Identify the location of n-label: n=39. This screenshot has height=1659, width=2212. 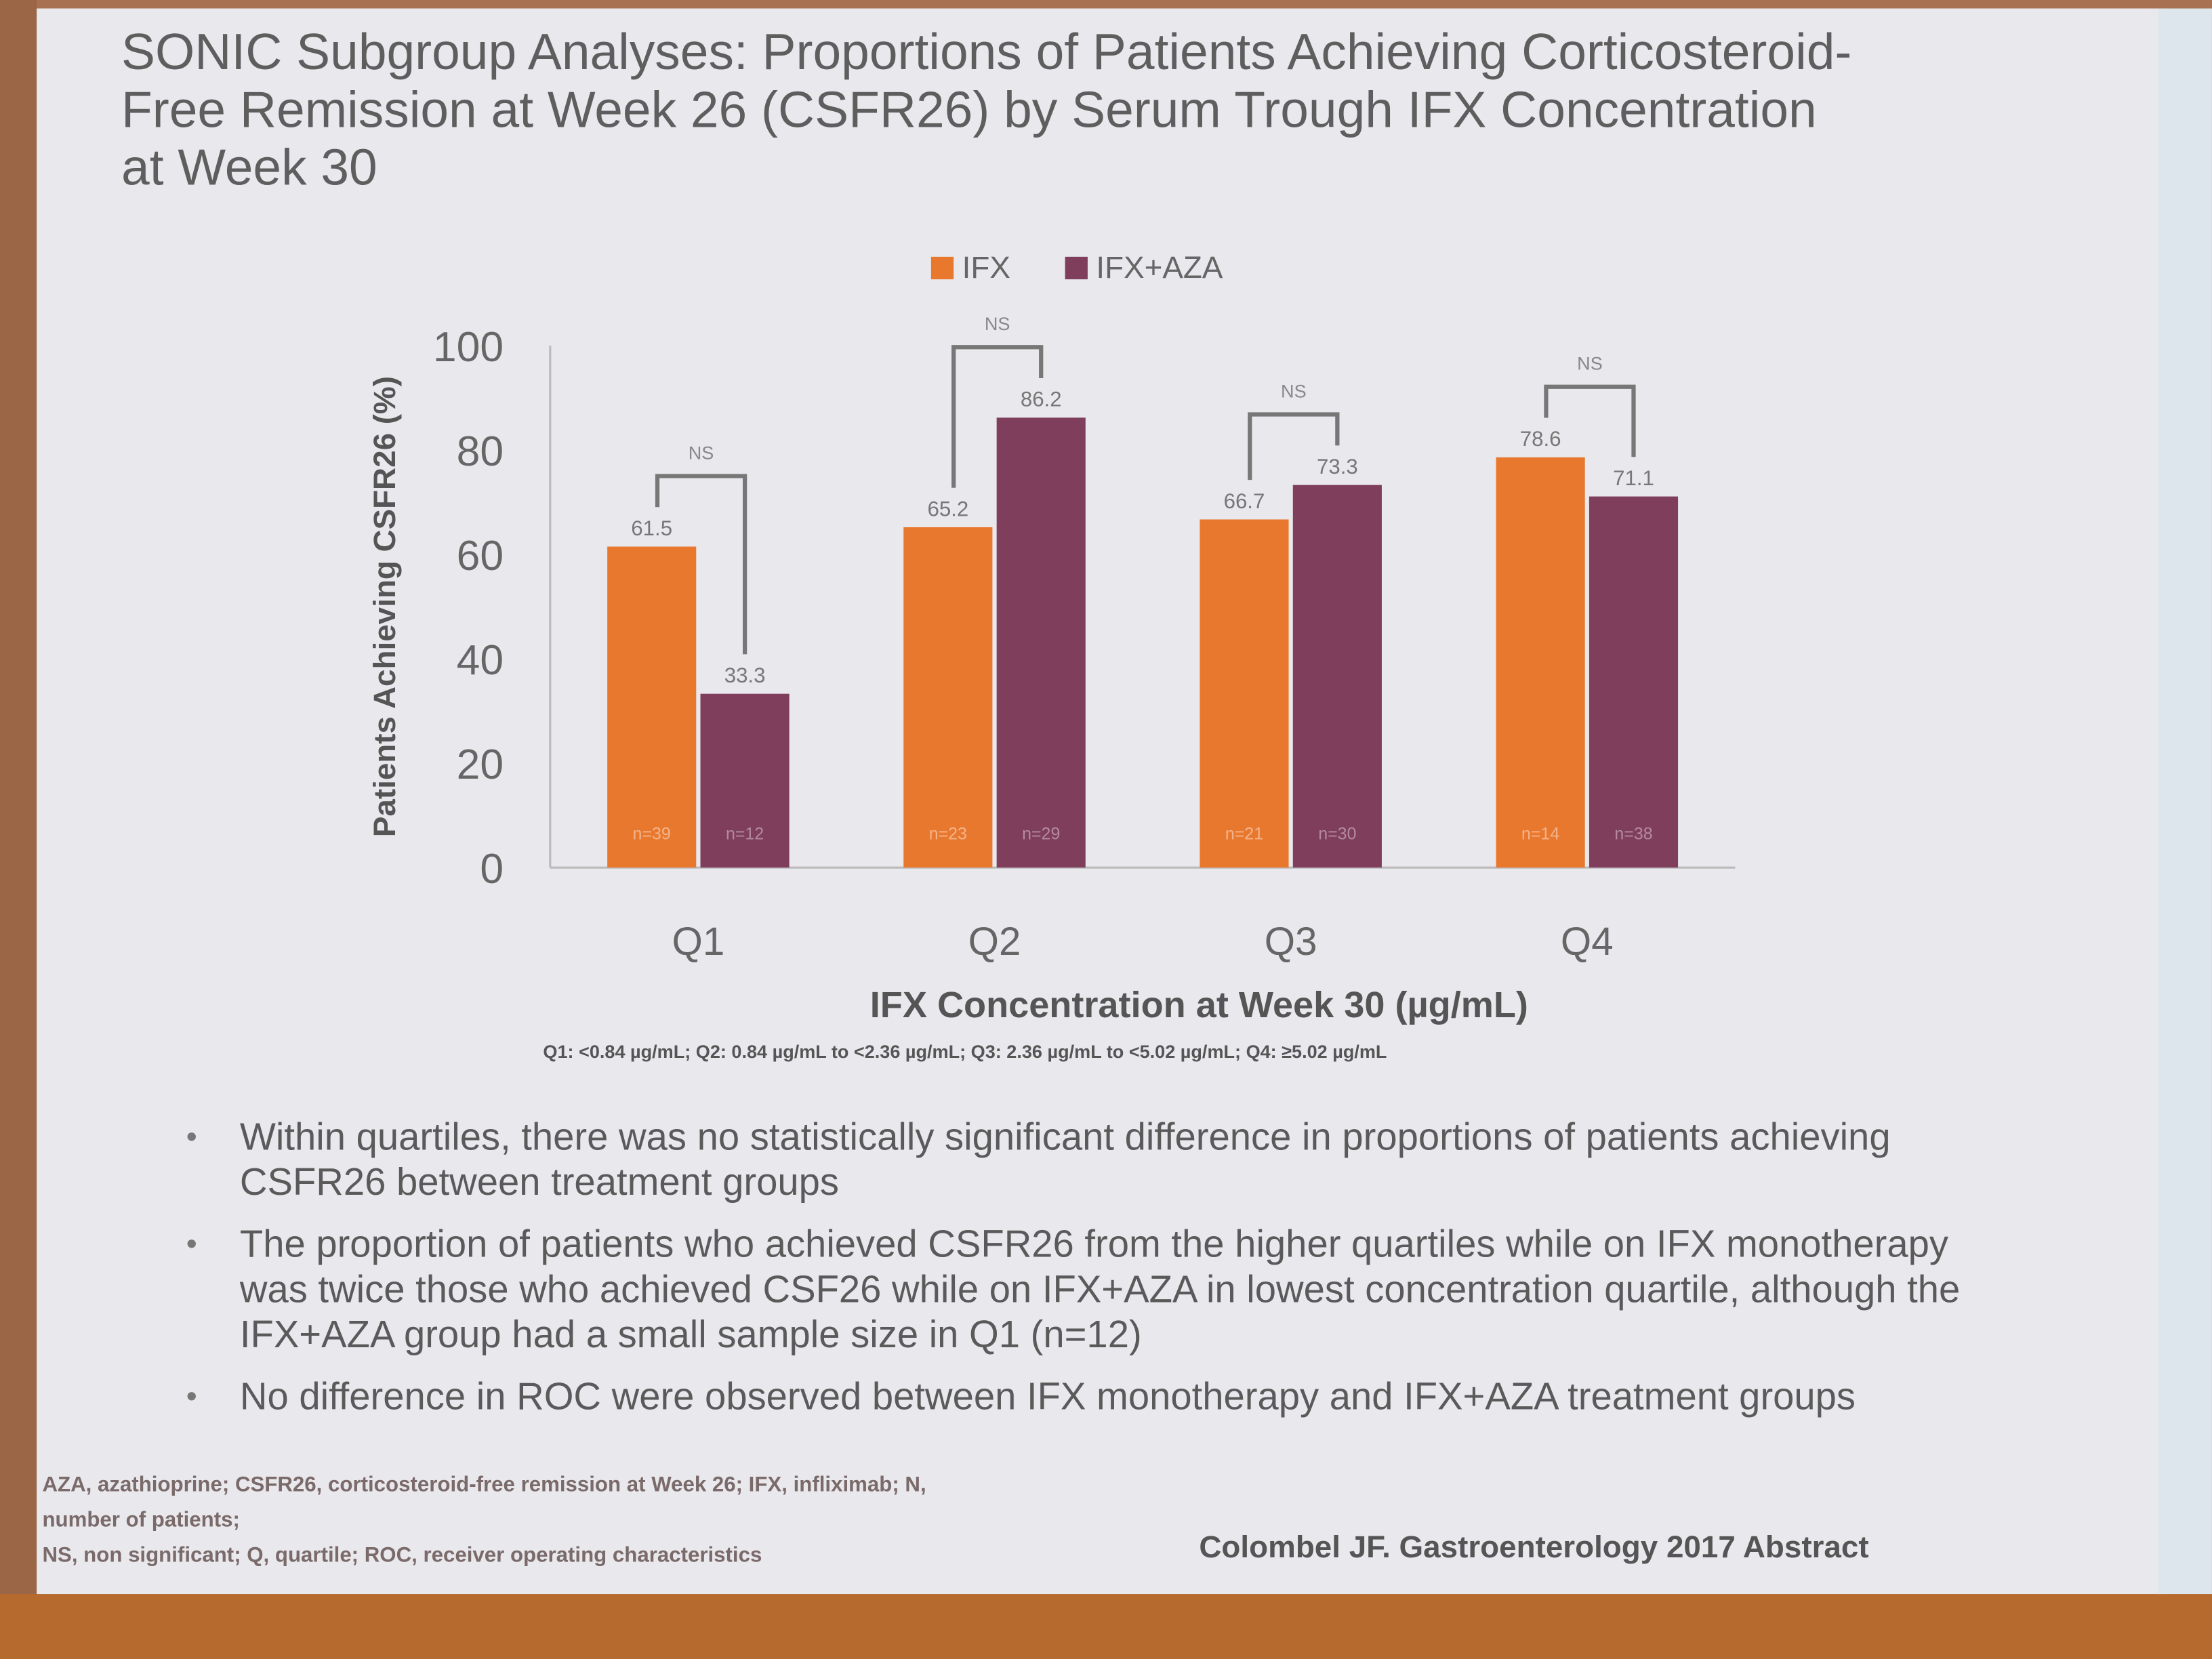
(652, 834).